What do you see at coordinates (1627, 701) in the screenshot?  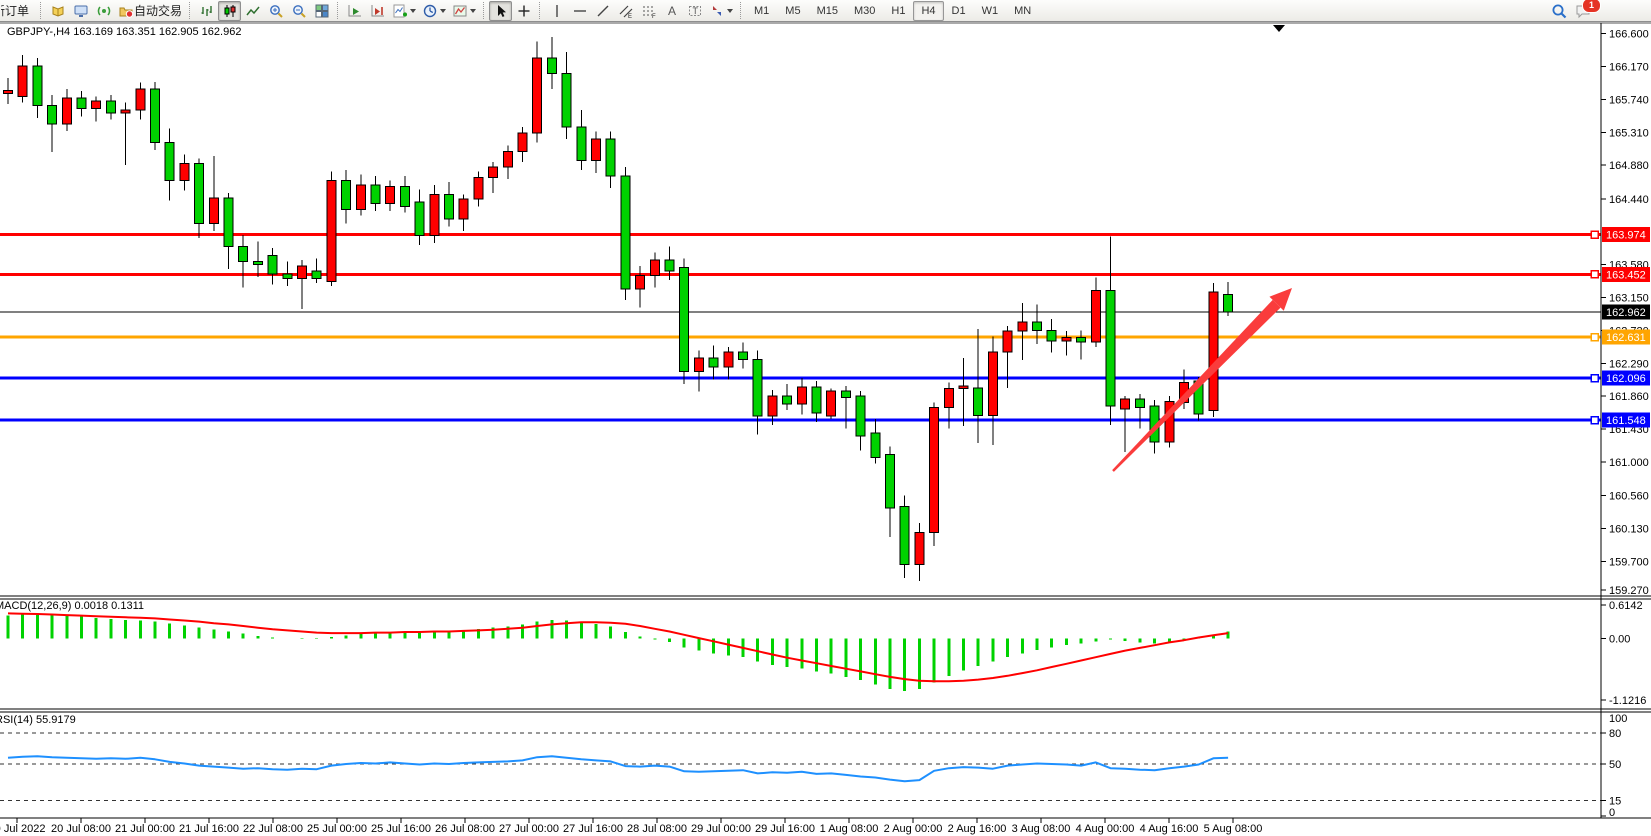 I see `macd-tick-label: -1.1216` at bounding box center [1627, 701].